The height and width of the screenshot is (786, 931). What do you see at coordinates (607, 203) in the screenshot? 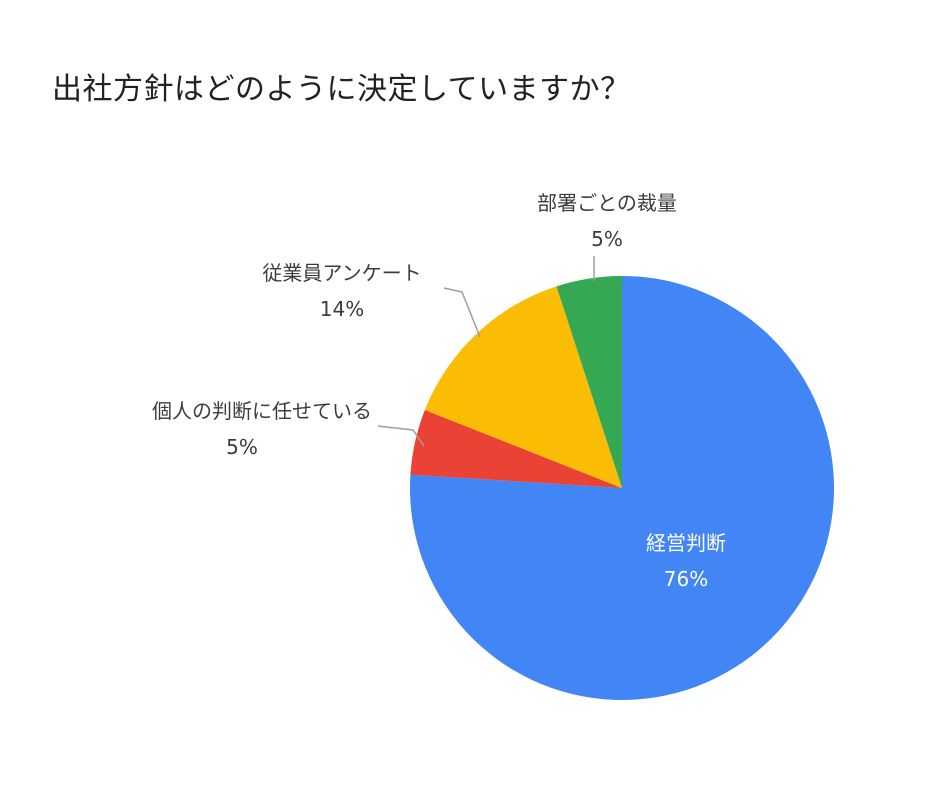
I see `slice-label-3: 部署ごとの裁量` at bounding box center [607, 203].